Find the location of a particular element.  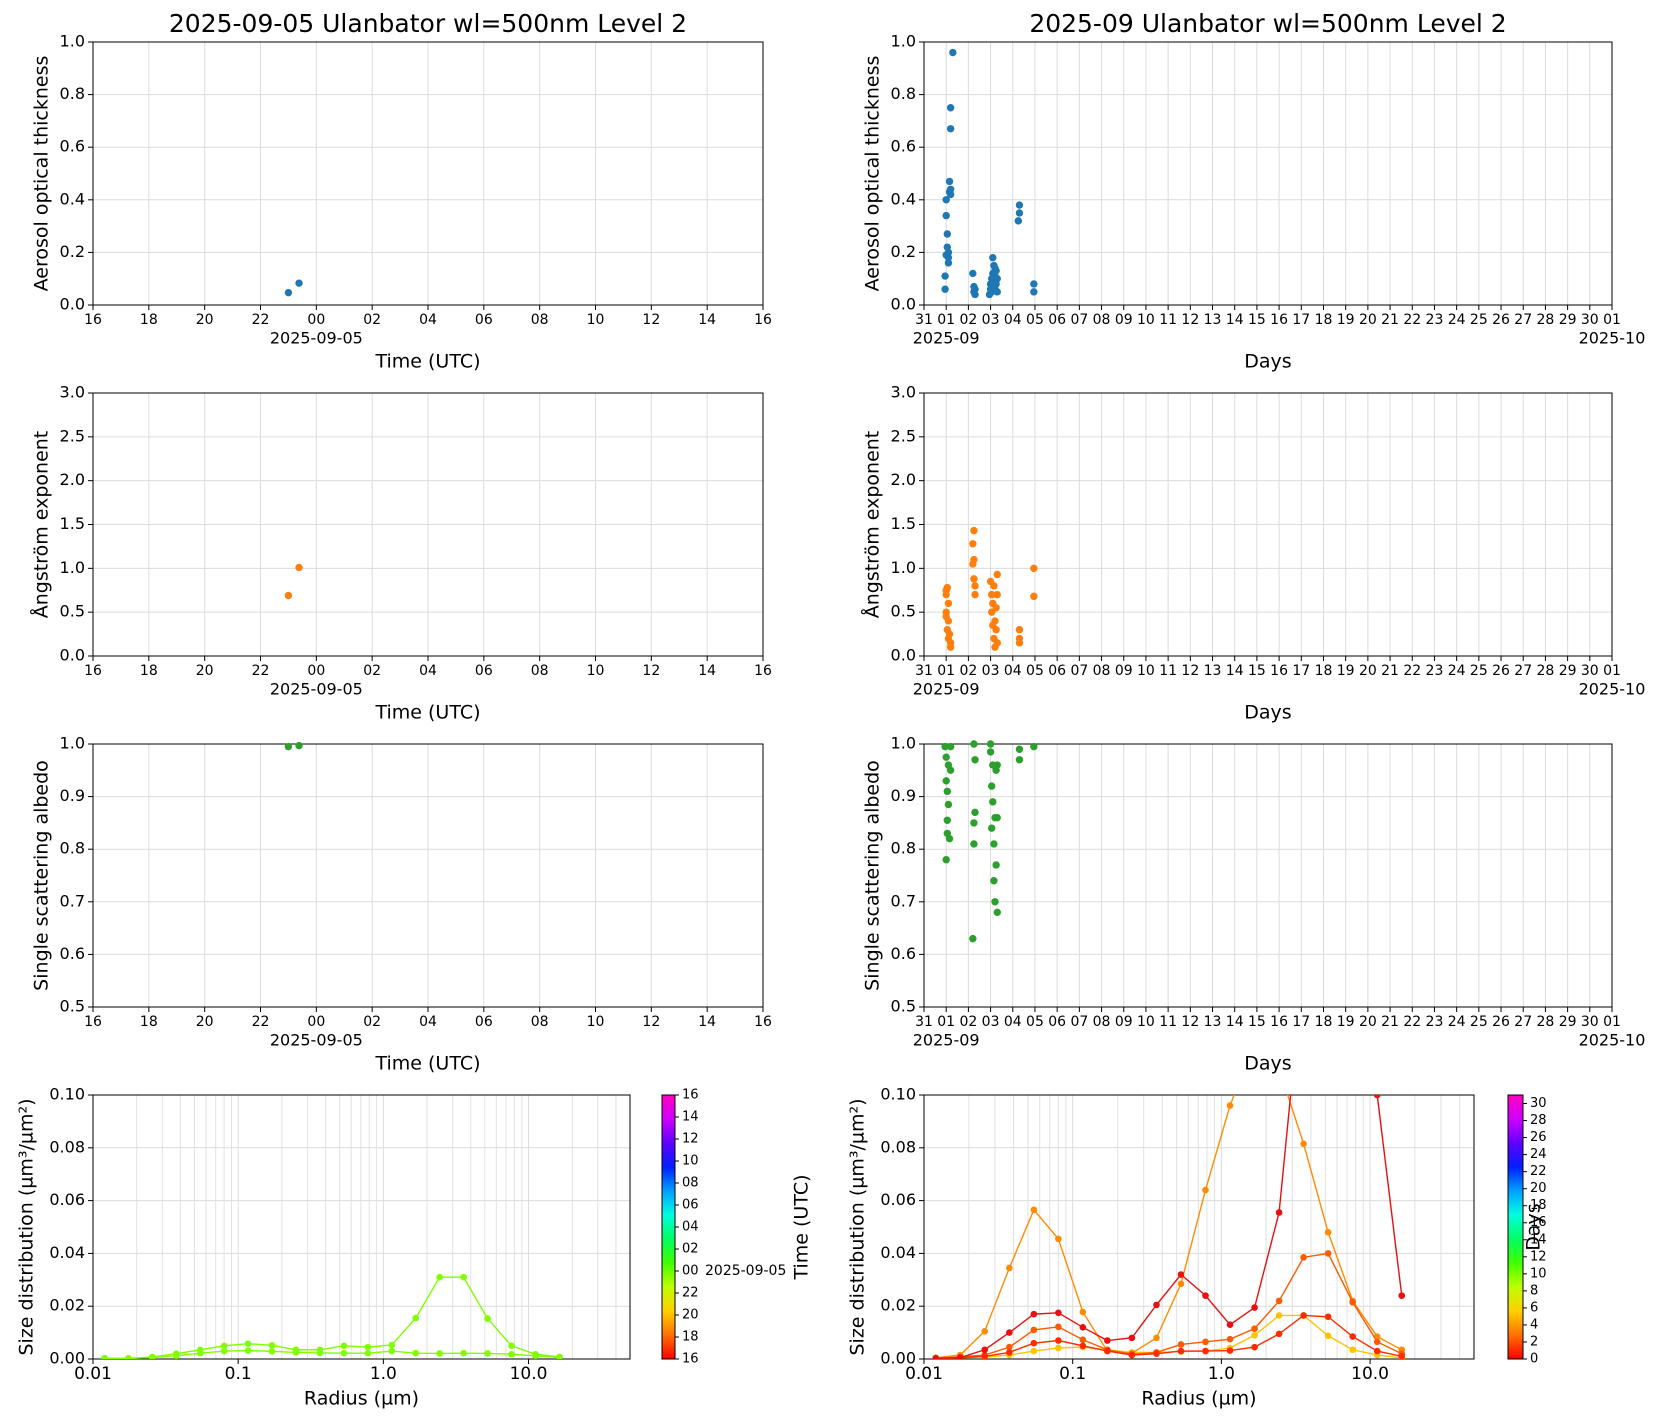

x-tick-label: 15 is located at coordinates (1257, 1022).